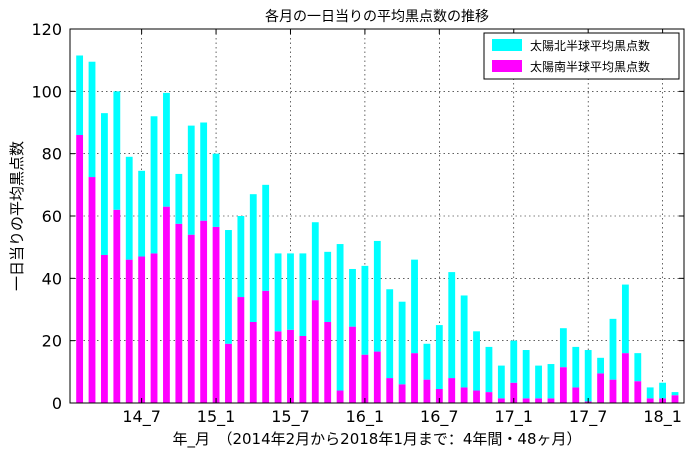  Describe the element at coordinates (588, 417) in the screenshot. I see `x-tick-label: 17_7` at that location.